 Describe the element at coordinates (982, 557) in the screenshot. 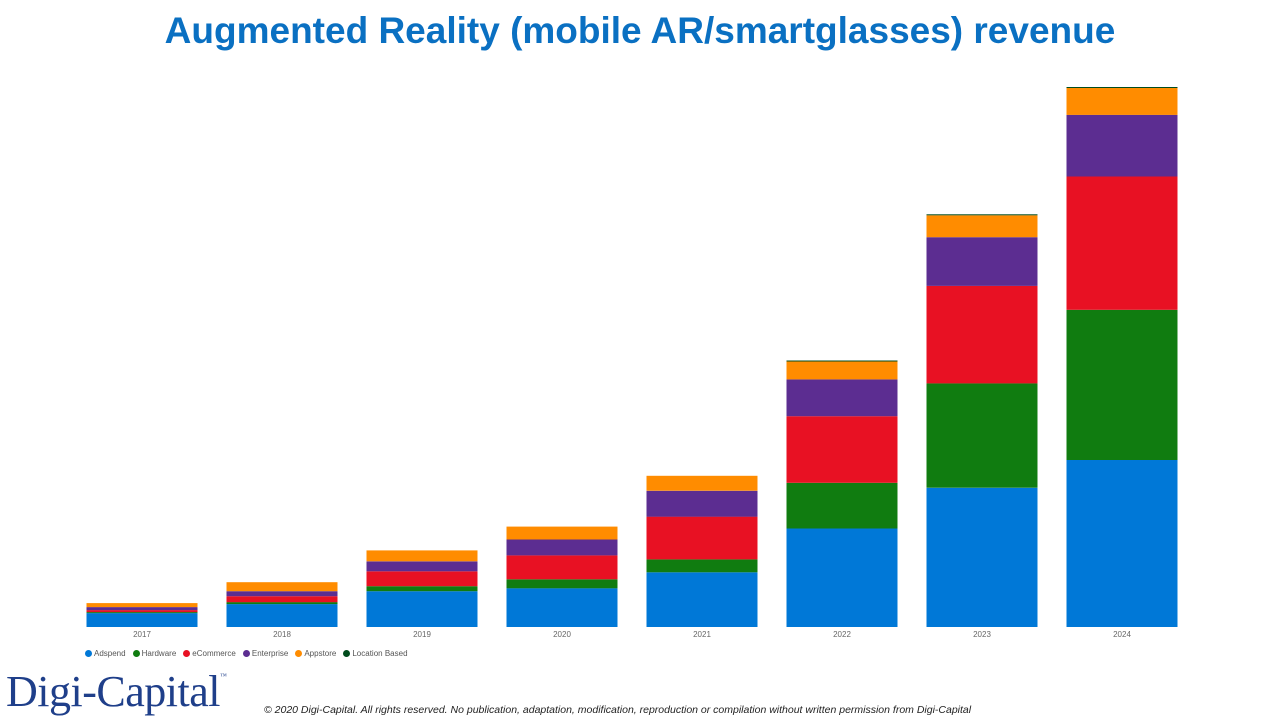

I see `bar-segment-adspend-2023` at that location.